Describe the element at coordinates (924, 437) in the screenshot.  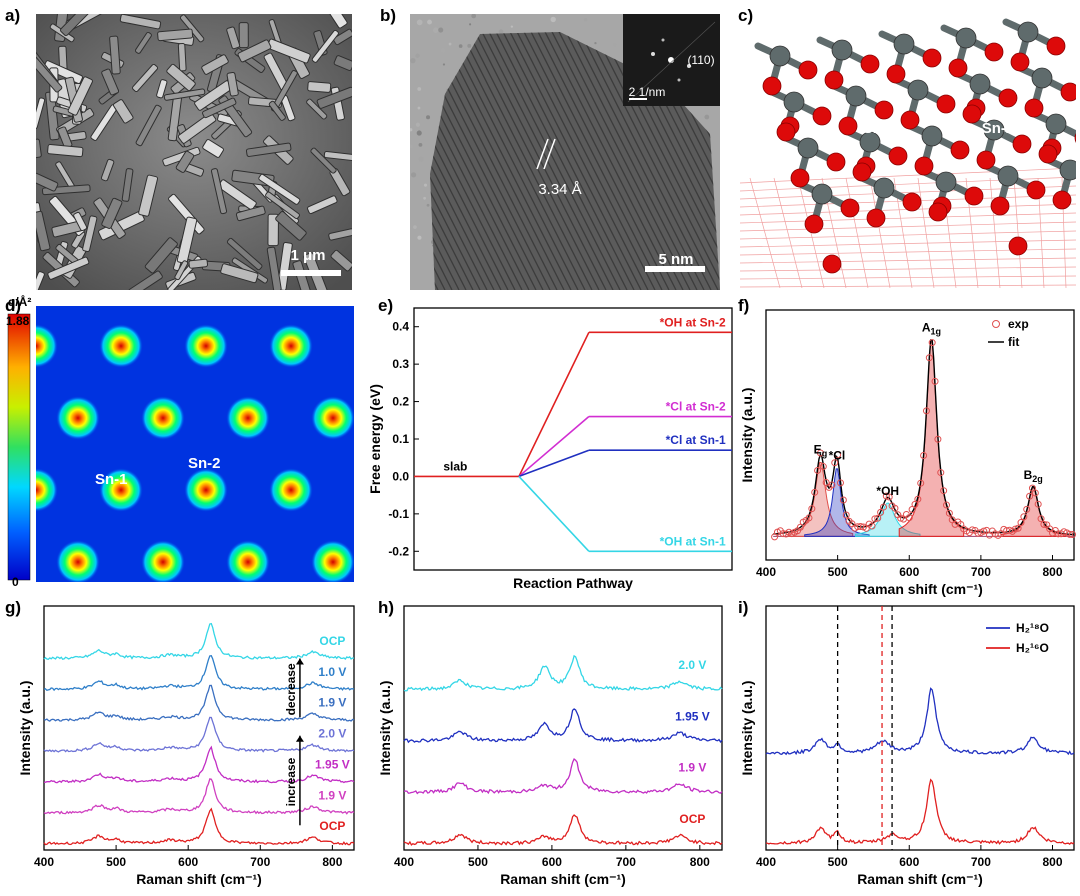
I see `fit-curve` at that location.